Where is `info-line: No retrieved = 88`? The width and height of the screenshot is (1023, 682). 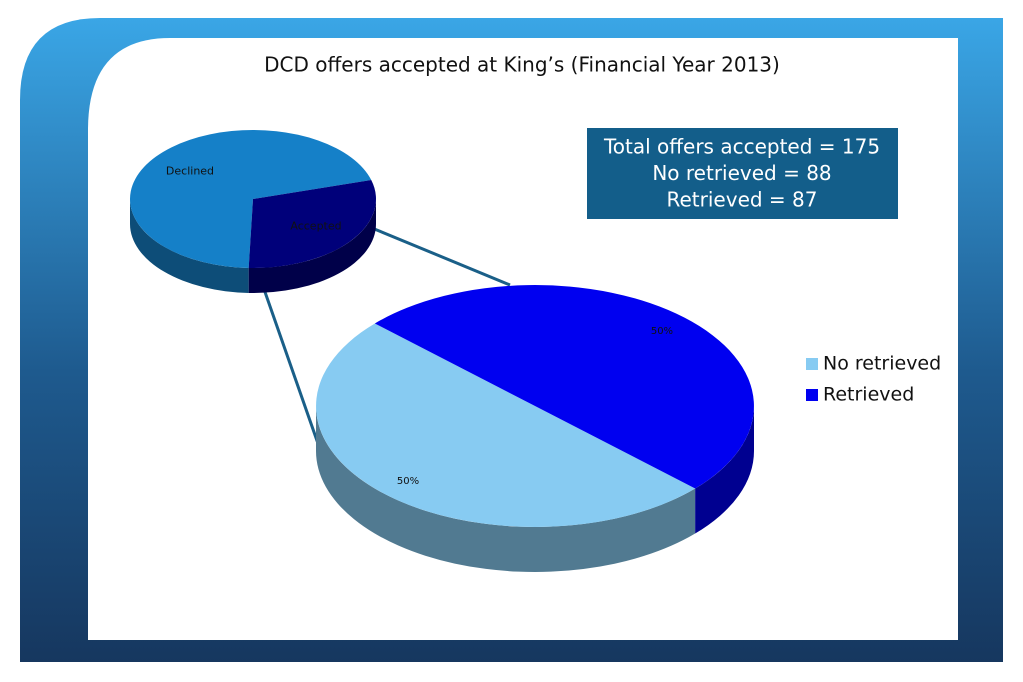
info-line: No retrieved = 88 is located at coordinates (741, 173).